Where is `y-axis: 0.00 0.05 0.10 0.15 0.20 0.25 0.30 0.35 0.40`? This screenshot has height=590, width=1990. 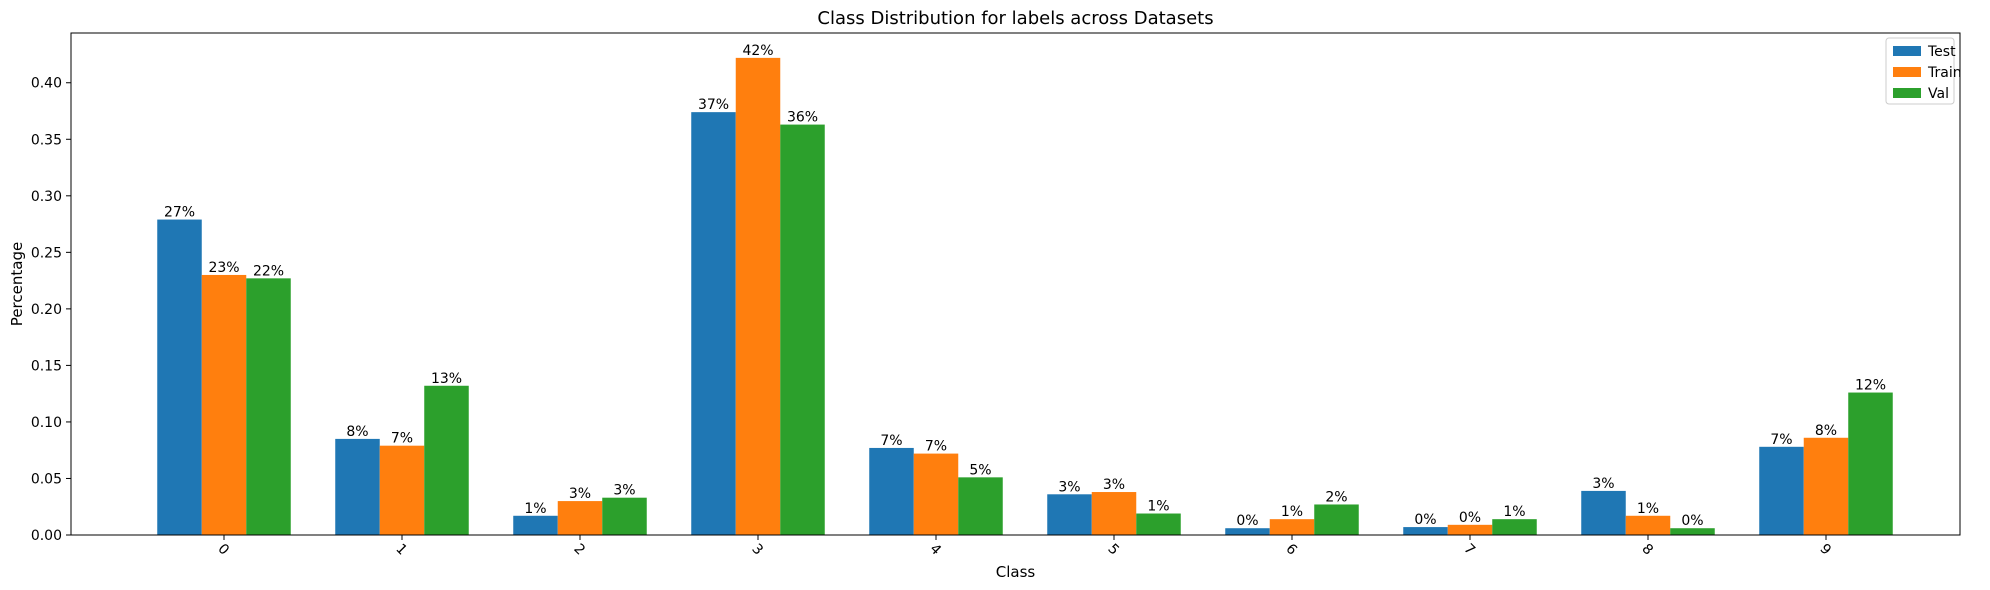 y-axis: 0.00 0.05 0.10 0.15 0.20 0.25 0.30 0.35 0.40 is located at coordinates (51, 310).